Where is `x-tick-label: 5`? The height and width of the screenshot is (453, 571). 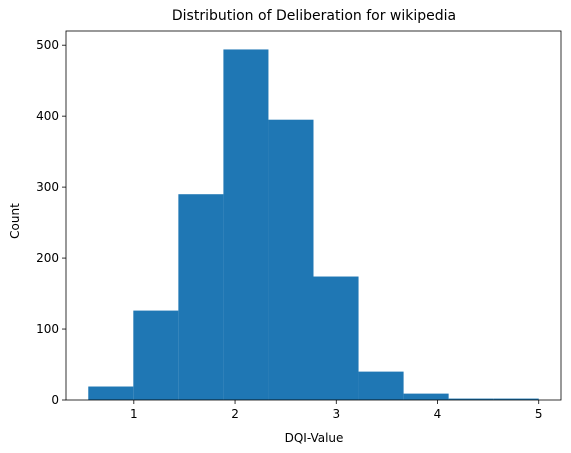 x-tick-label: 5 is located at coordinates (539, 414).